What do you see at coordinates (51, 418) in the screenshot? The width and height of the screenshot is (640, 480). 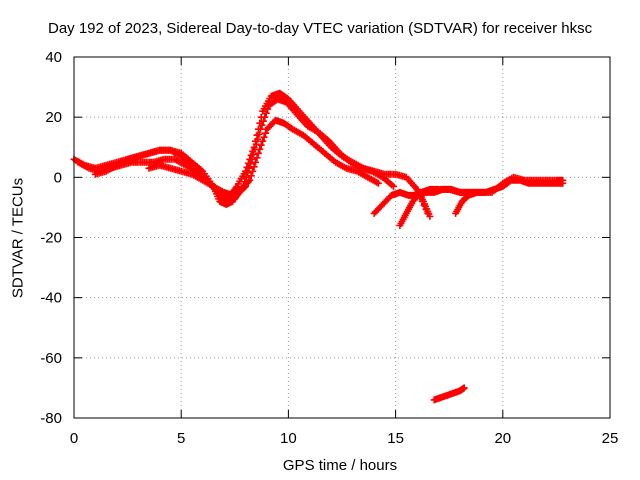 I see `y-tick-label: -80` at bounding box center [51, 418].